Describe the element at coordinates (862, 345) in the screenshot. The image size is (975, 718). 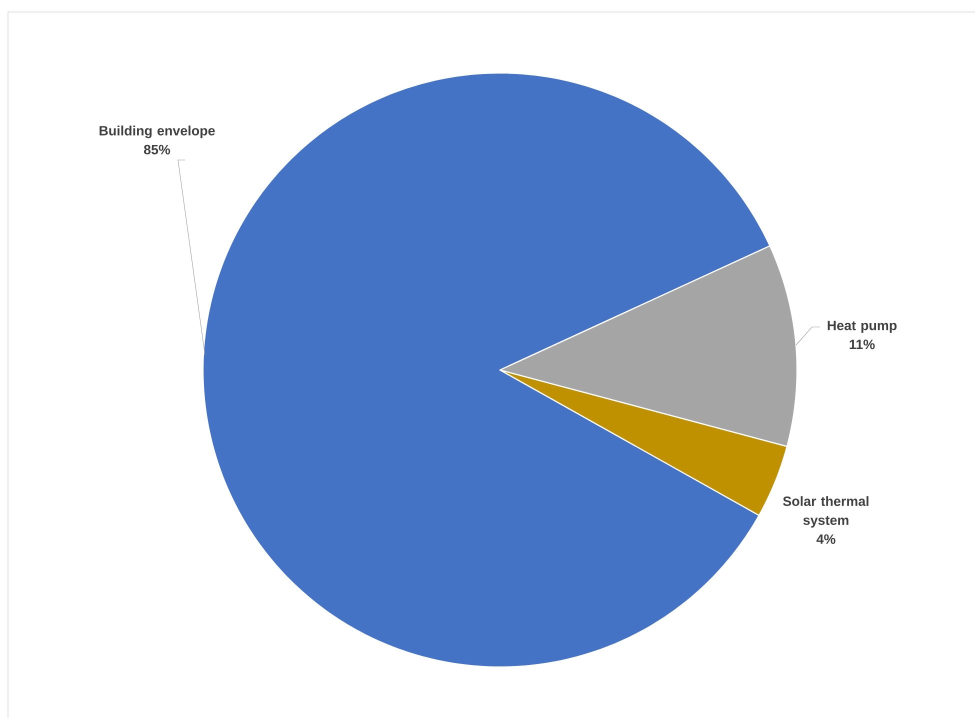
I see `data-label: 11%` at that location.